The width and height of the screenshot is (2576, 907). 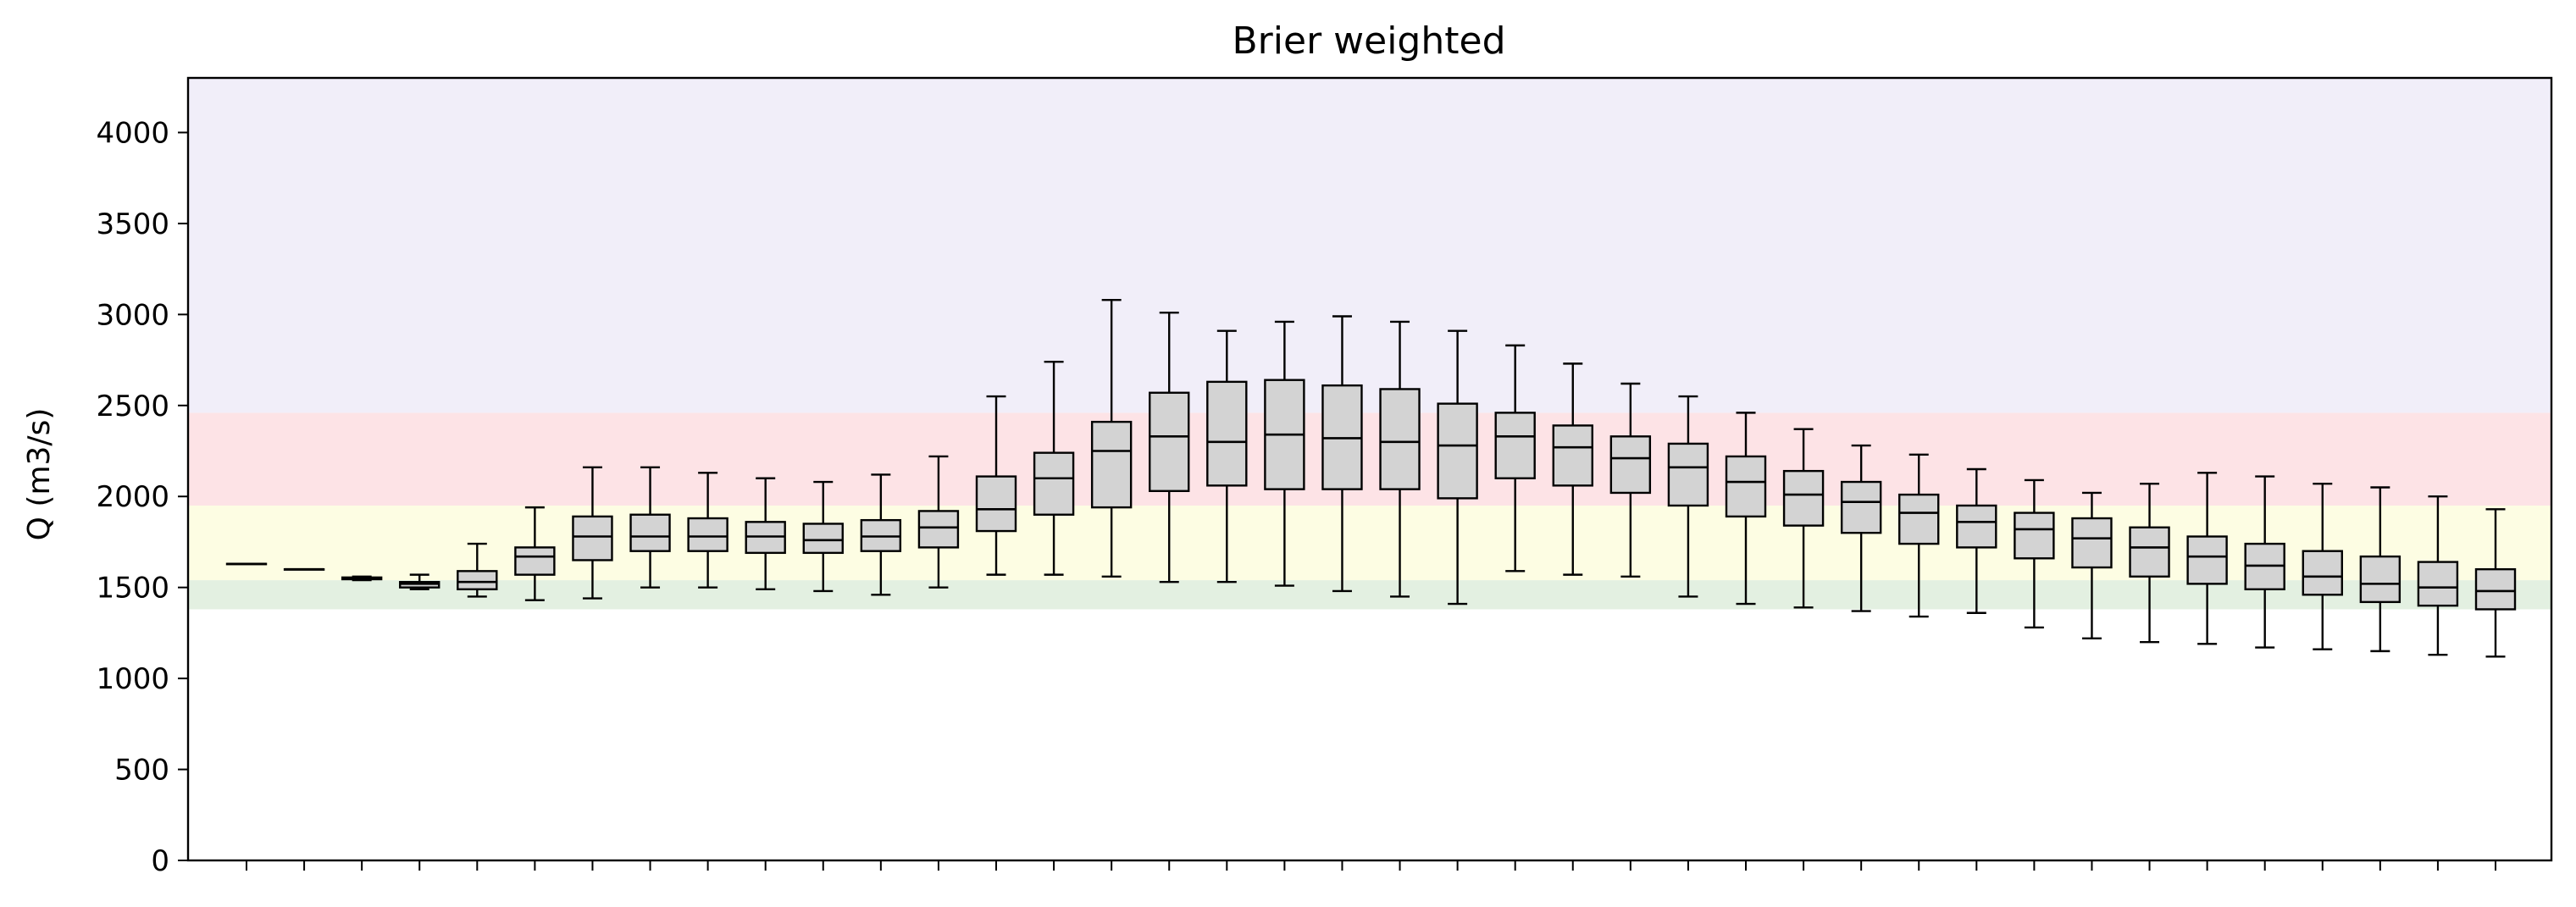 I want to click on y-tick-label-1500: 1500, so click(x=132, y=589).